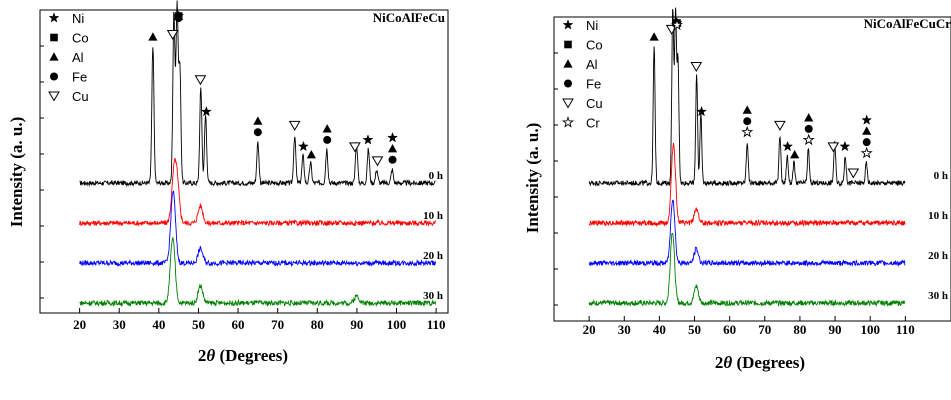 The height and width of the screenshot is (400, 951). What do you see at coordinates (54, 76) in the screenshot?
I see `legend-circle-icon` at bounding box center [54, 76].